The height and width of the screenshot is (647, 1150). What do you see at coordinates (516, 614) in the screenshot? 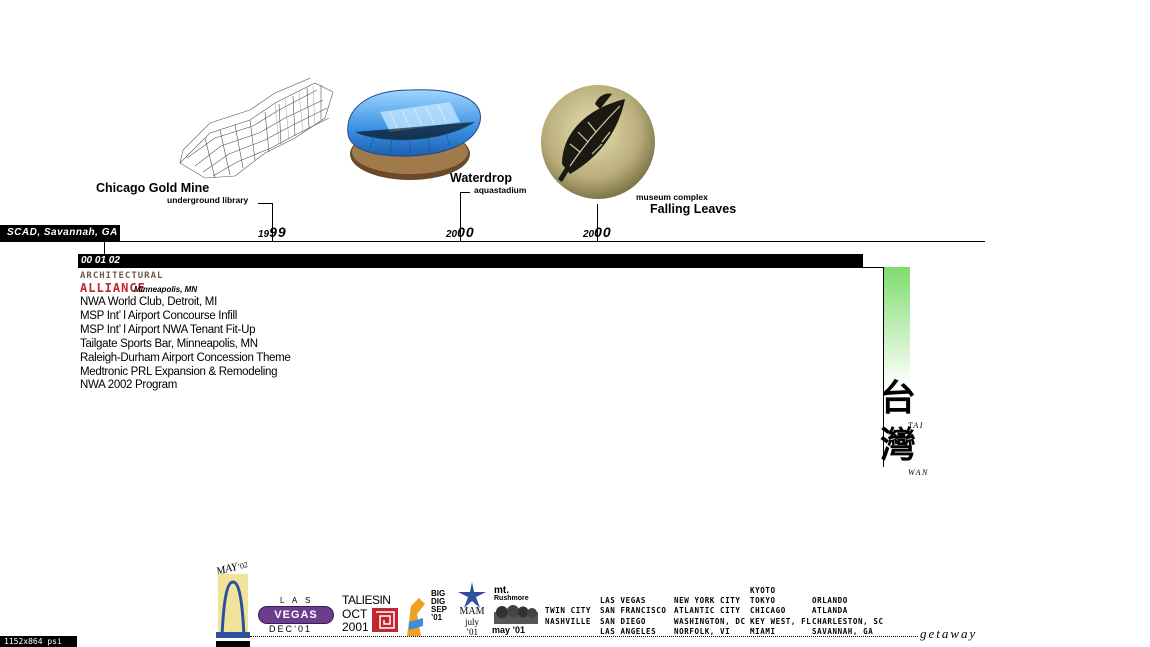
I see `rushmore-faces-icon` at bounding box center [516, 614].